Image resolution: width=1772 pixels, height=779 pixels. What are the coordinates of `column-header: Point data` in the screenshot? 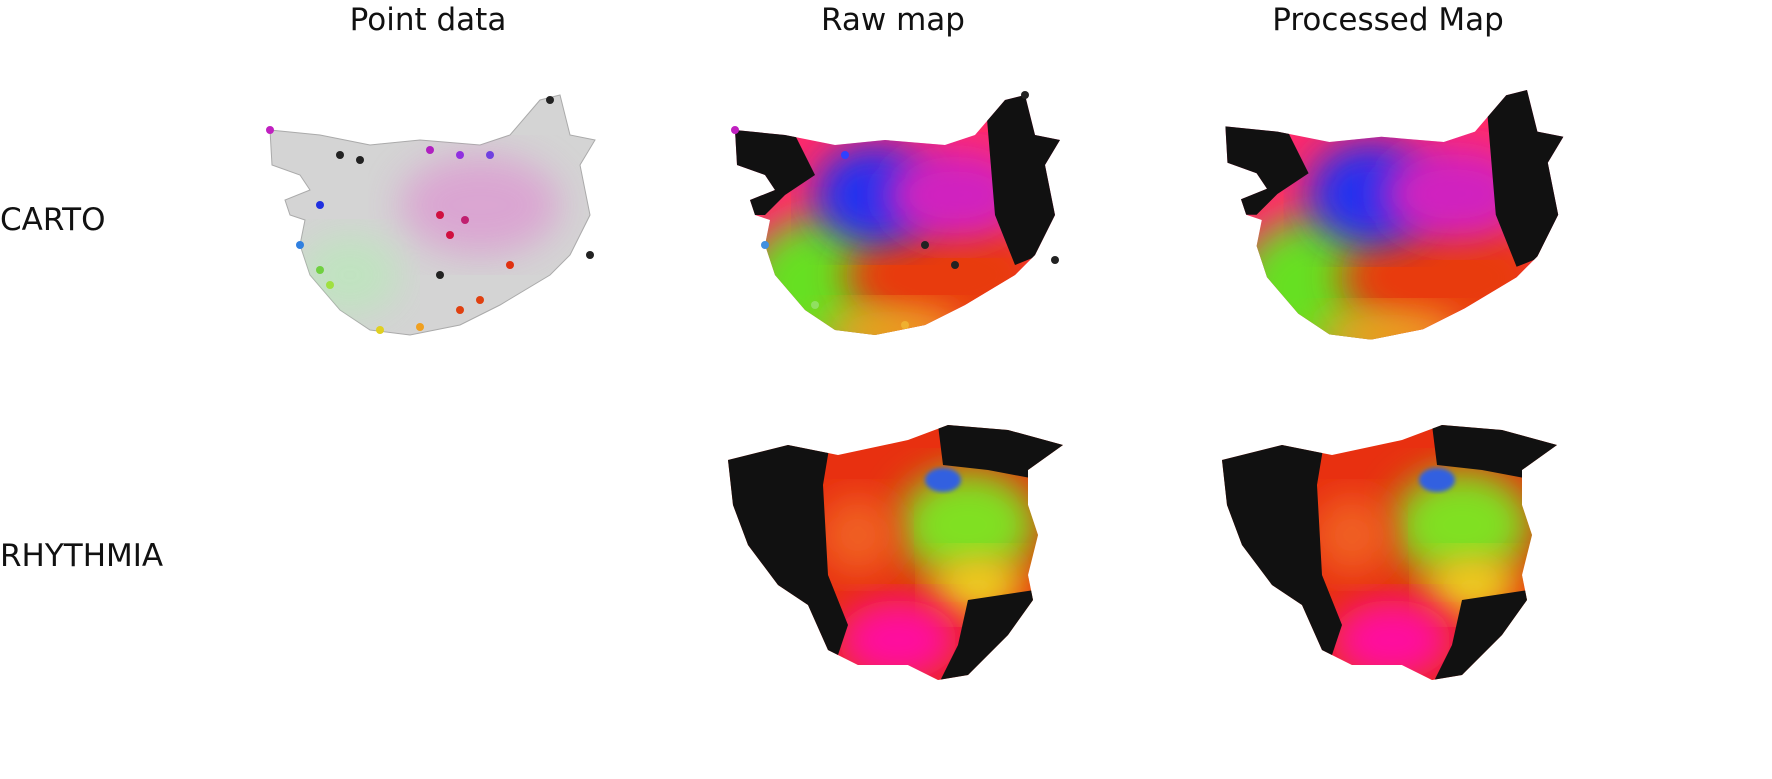 It's located at (428, 20).